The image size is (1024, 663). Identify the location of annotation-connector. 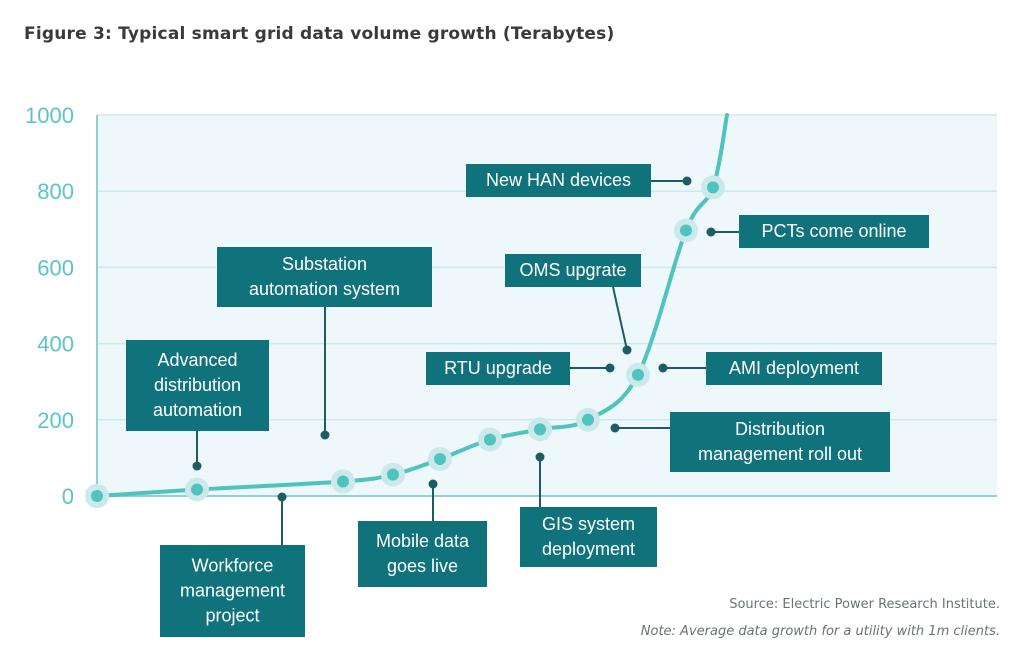
(620, 318).